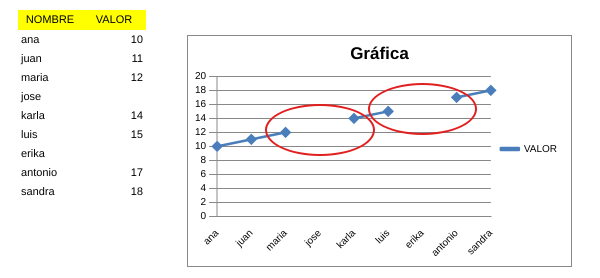 This screenshot has width=600, height=278. Describe the element at coordinates (137, 173) in the screenshot. I see `data-label: 17` at that location.